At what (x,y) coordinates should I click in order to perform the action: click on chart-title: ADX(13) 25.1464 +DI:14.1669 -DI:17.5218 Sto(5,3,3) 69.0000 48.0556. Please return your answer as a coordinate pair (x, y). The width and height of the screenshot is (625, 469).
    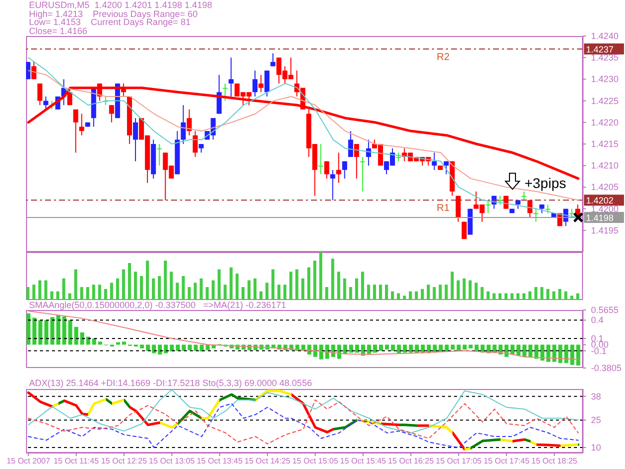
    Looking at the image, I should click on (170, 383).